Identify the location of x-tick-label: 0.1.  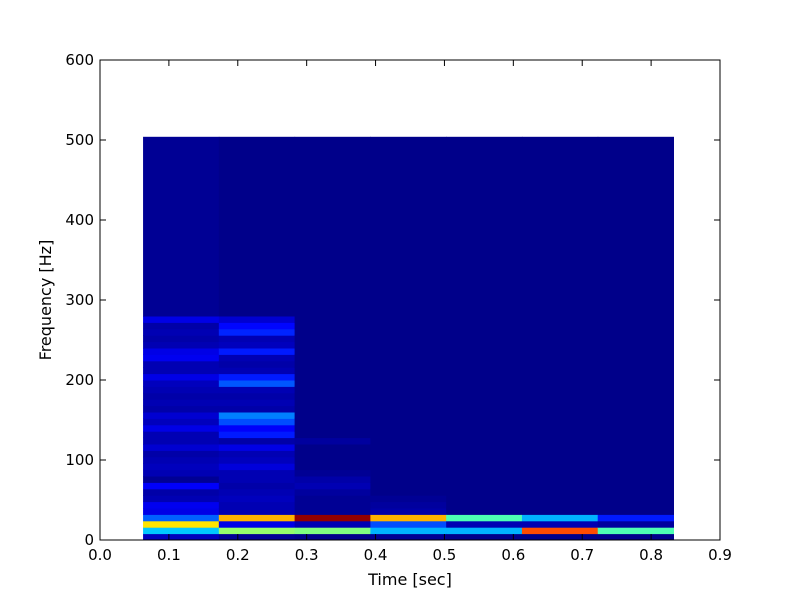
(169, 555).